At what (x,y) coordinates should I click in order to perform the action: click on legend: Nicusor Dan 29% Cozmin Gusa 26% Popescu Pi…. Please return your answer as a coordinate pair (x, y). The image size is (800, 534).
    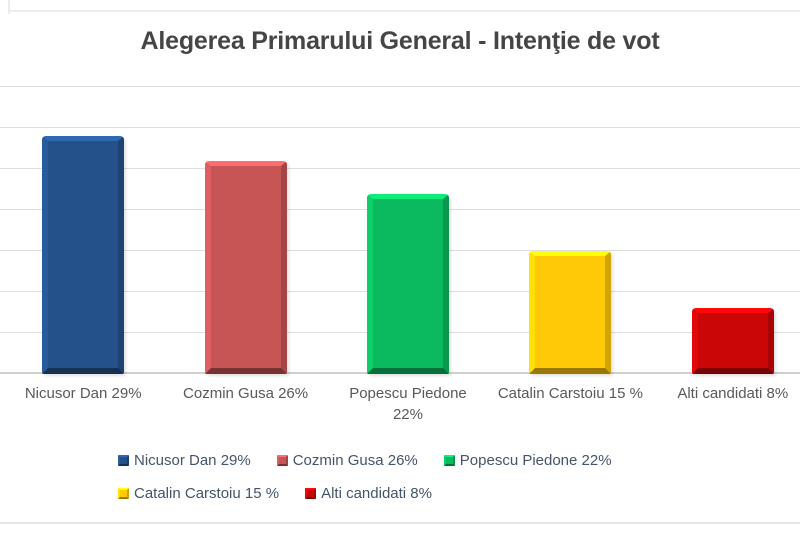
    Looking at the image, I should click on (438, 476).